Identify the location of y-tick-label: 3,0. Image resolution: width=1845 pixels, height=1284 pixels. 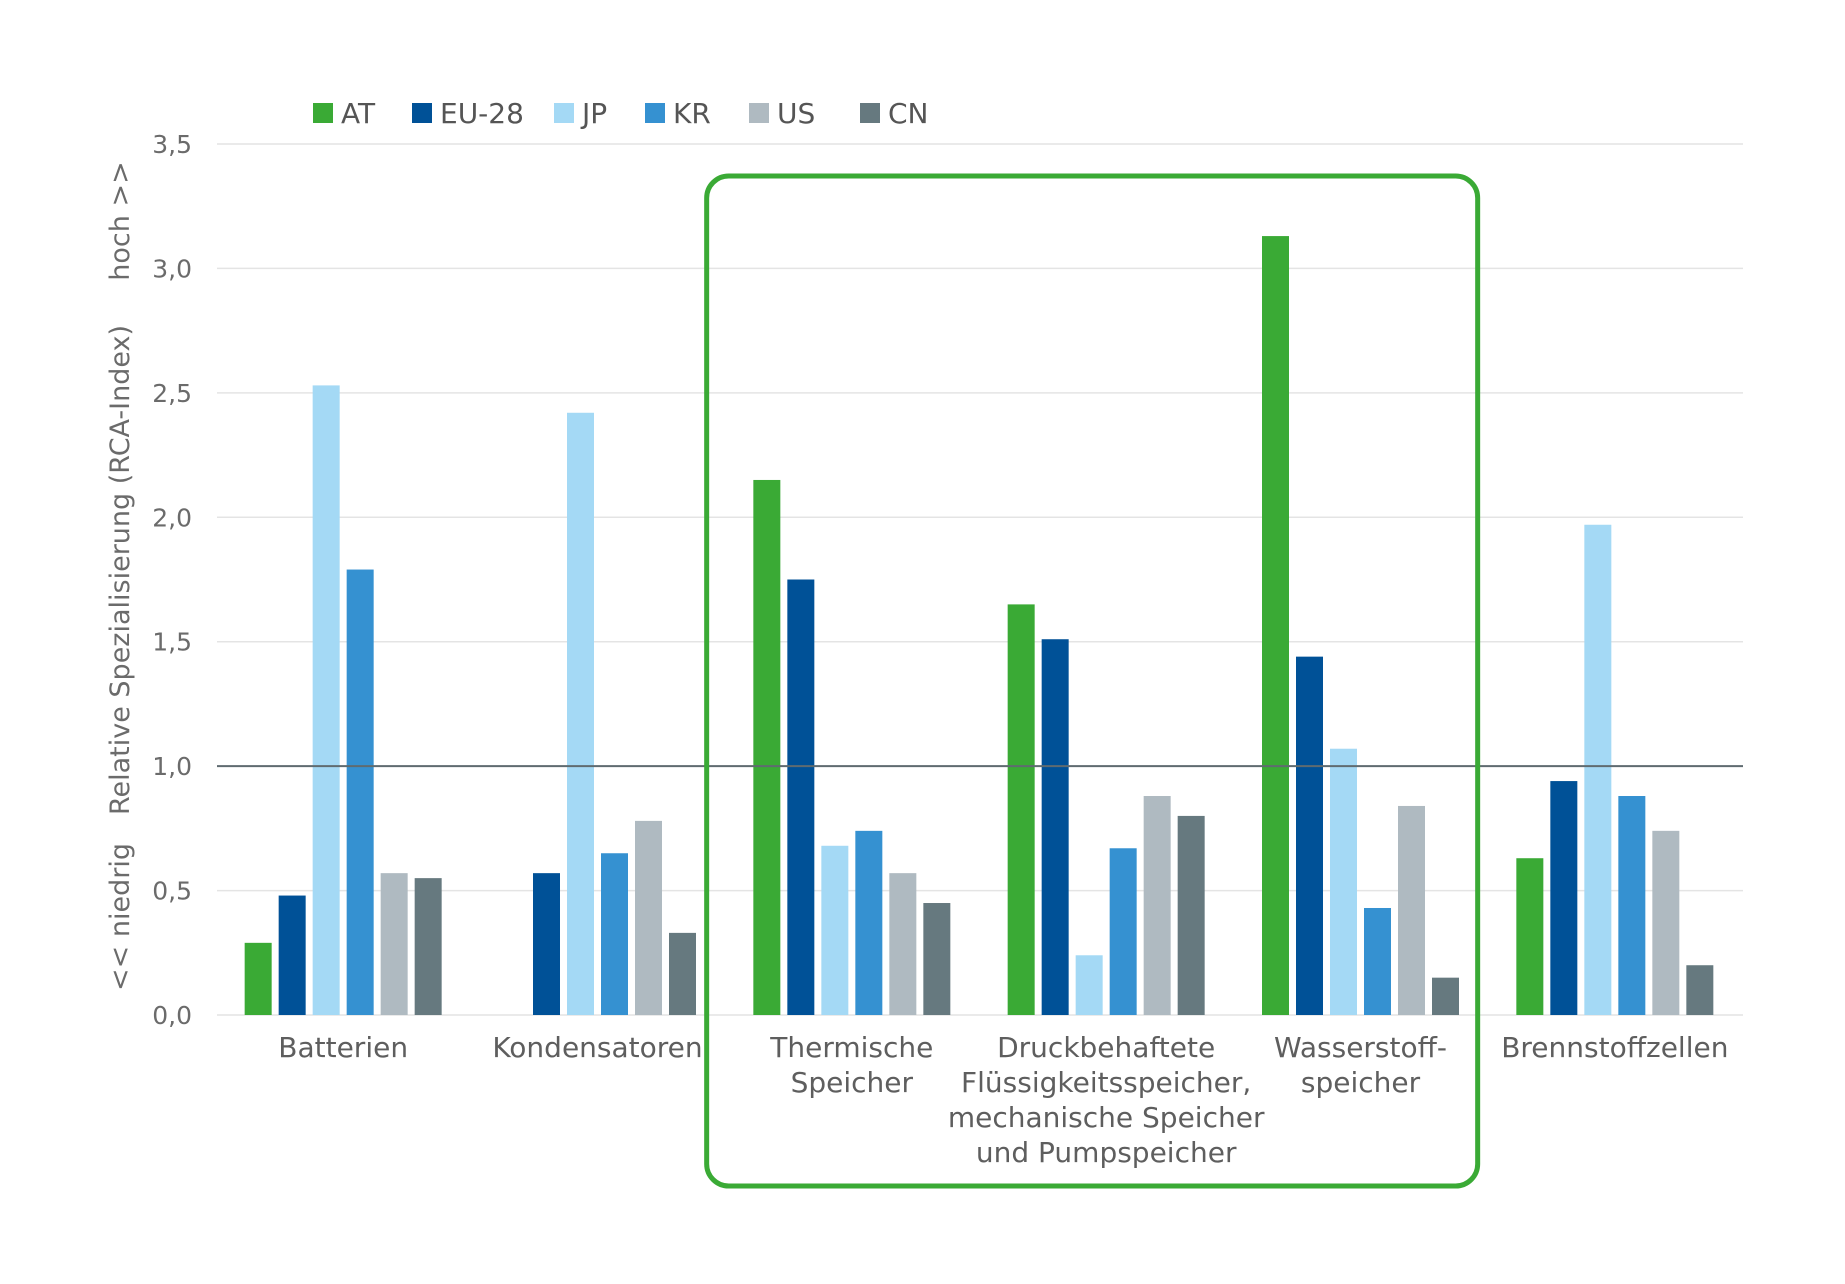
(172, 268).